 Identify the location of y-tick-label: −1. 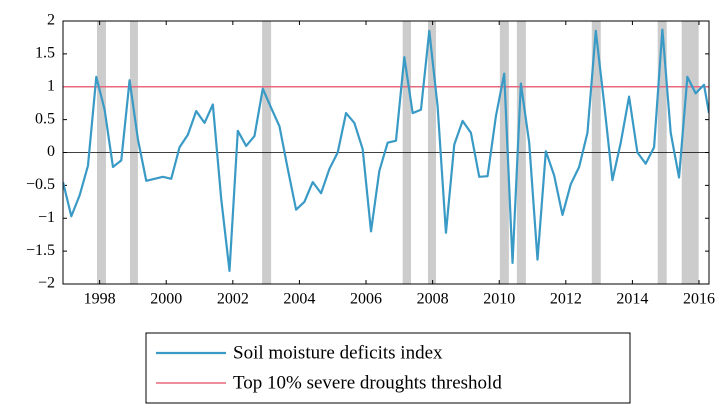
(46, 217).